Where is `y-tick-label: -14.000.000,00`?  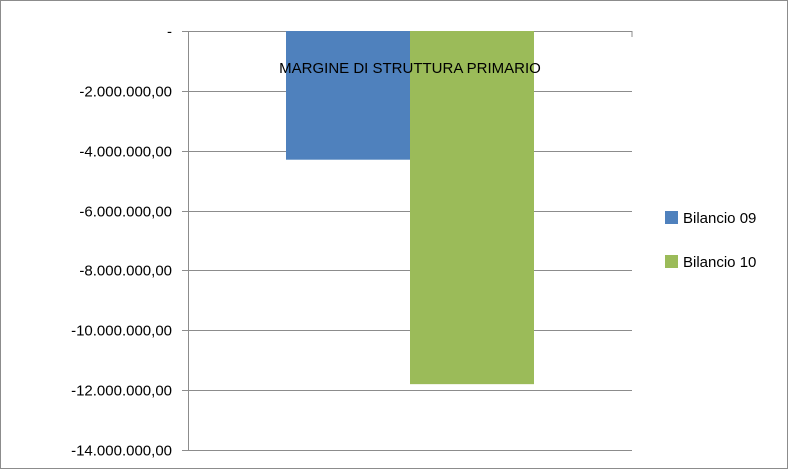 y-tick-label: -14.000.000,00 is located at coordinates (121, 451).